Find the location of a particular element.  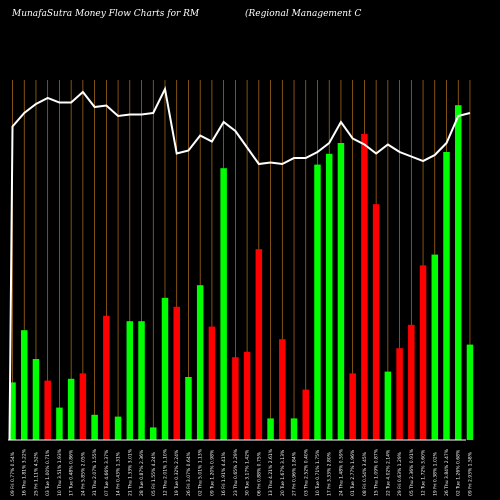

x-tick-label: 02 Tue 1.26% 0.68% is located at coordinates (459, 472).